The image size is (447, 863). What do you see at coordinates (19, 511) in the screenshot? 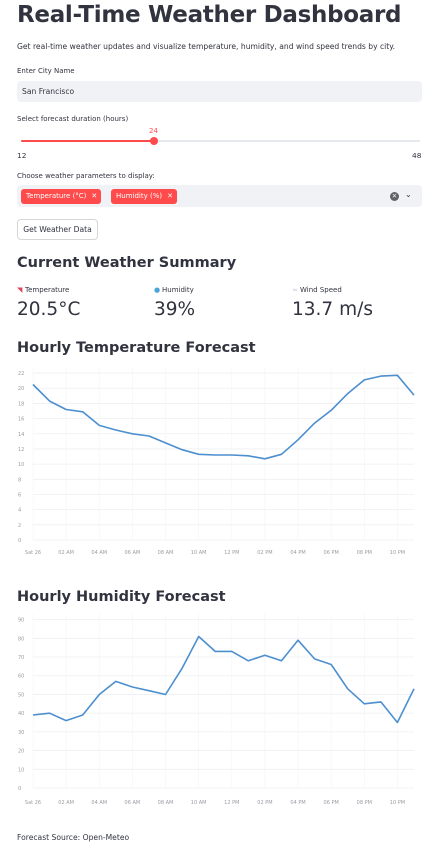
I see `temperature-y-tick-label: 4` at bounding box center [19, 511].